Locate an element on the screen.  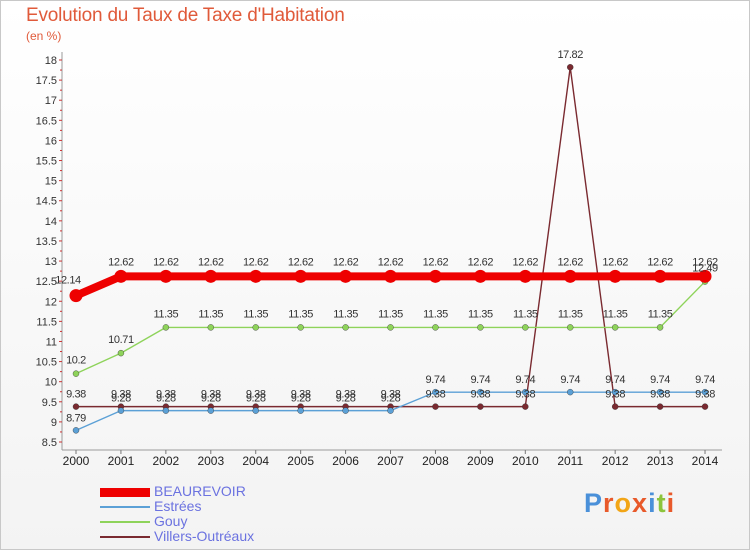
y-tick-label: 16 is located at coordinates (51, 141).